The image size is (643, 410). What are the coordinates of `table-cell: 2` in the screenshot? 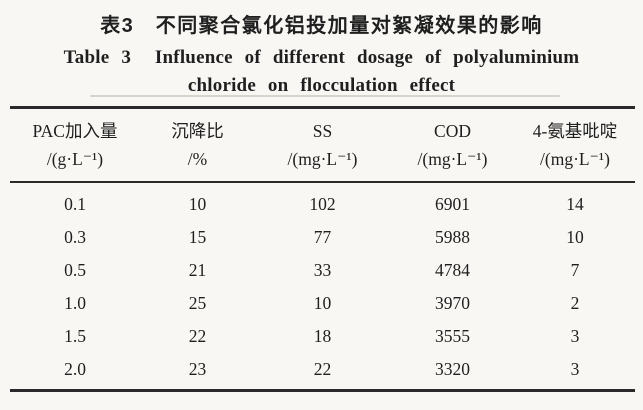 It's located at (575, 303).